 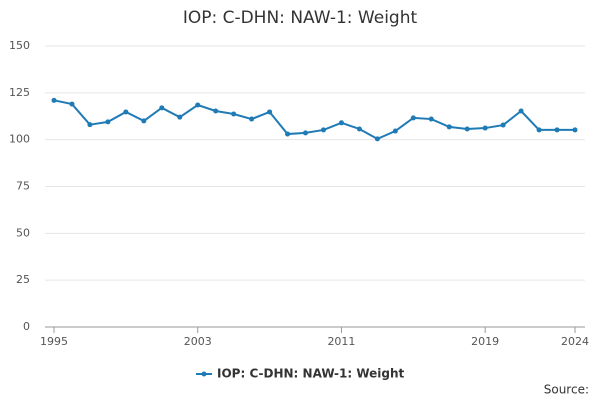 I want to click on x-tick-label: 2003, so click(x=198, y=341).